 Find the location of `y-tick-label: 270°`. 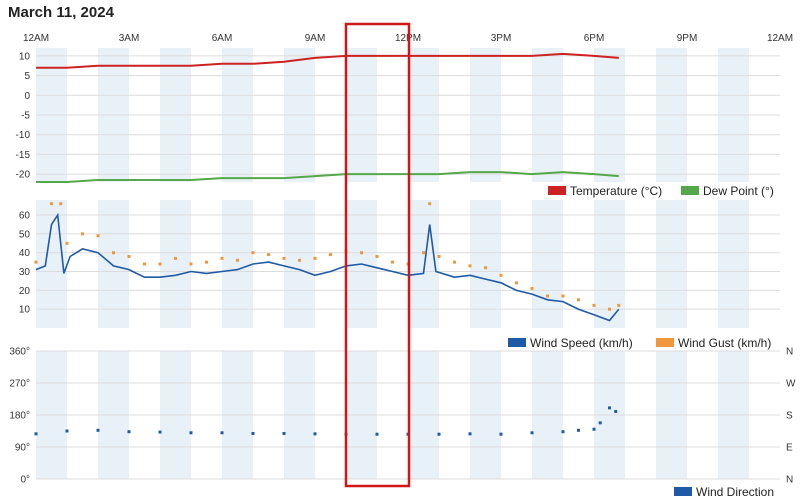

y-tick-label: 270° is located at coordinates (19, 384).